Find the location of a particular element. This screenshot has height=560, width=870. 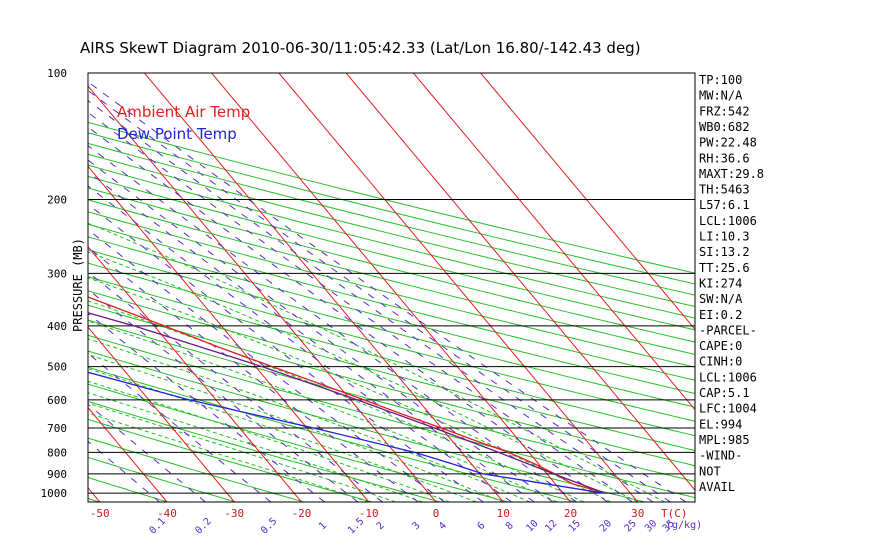

bottom-temp-tick-label: -20 is located at coordinates (302, 513).